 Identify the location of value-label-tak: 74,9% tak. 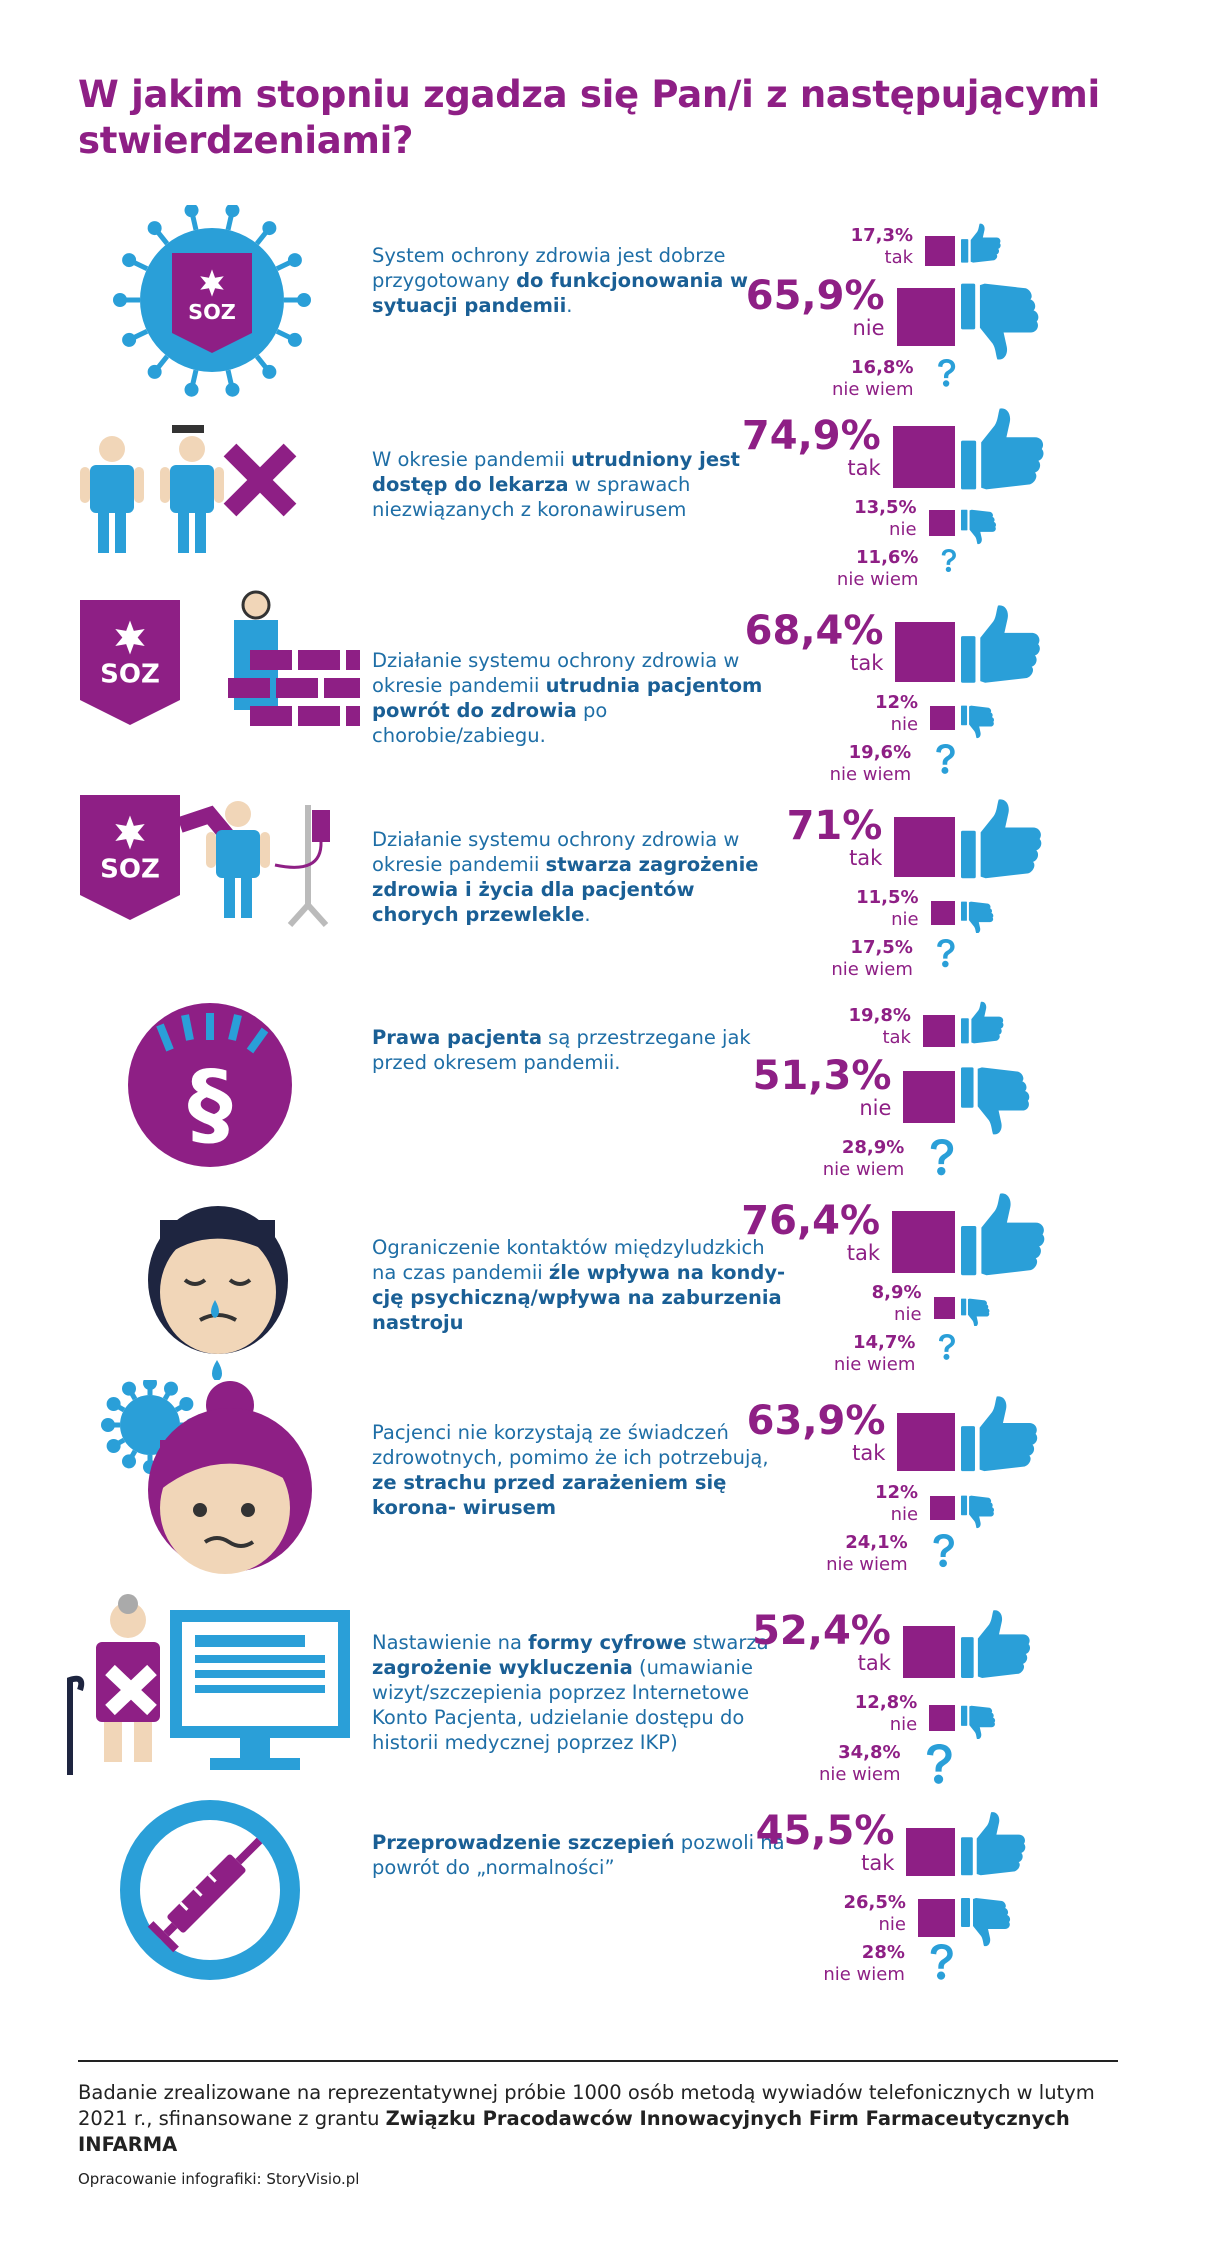
(756, 447).